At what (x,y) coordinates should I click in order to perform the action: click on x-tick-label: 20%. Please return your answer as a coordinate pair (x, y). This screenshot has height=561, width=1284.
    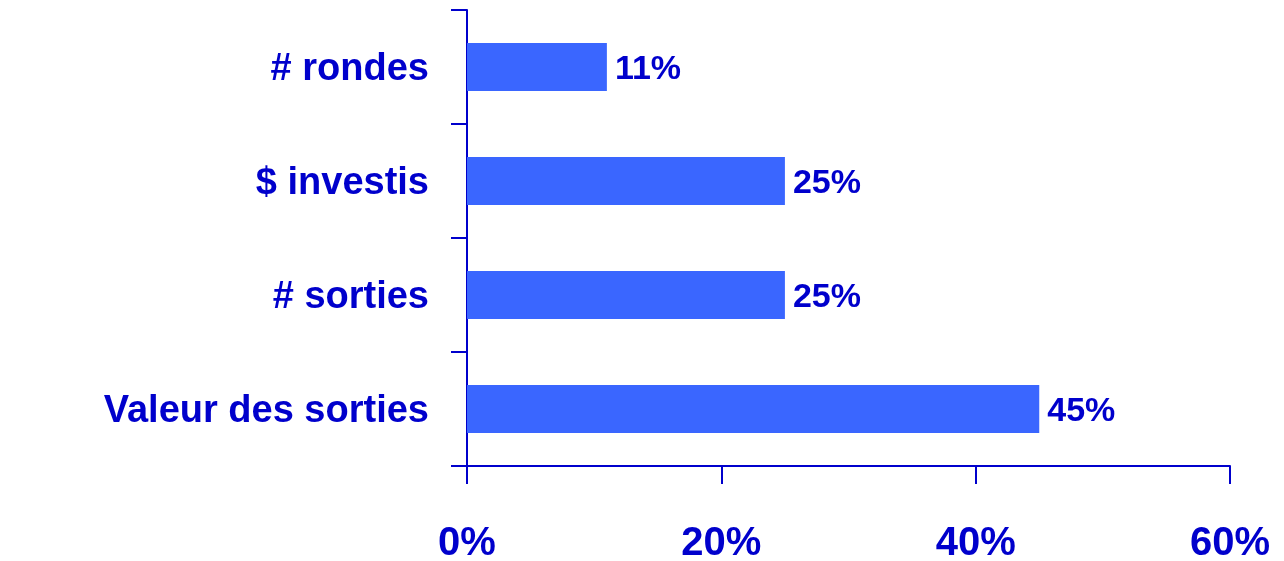
    Looking at the image, I should click on (721, 540).